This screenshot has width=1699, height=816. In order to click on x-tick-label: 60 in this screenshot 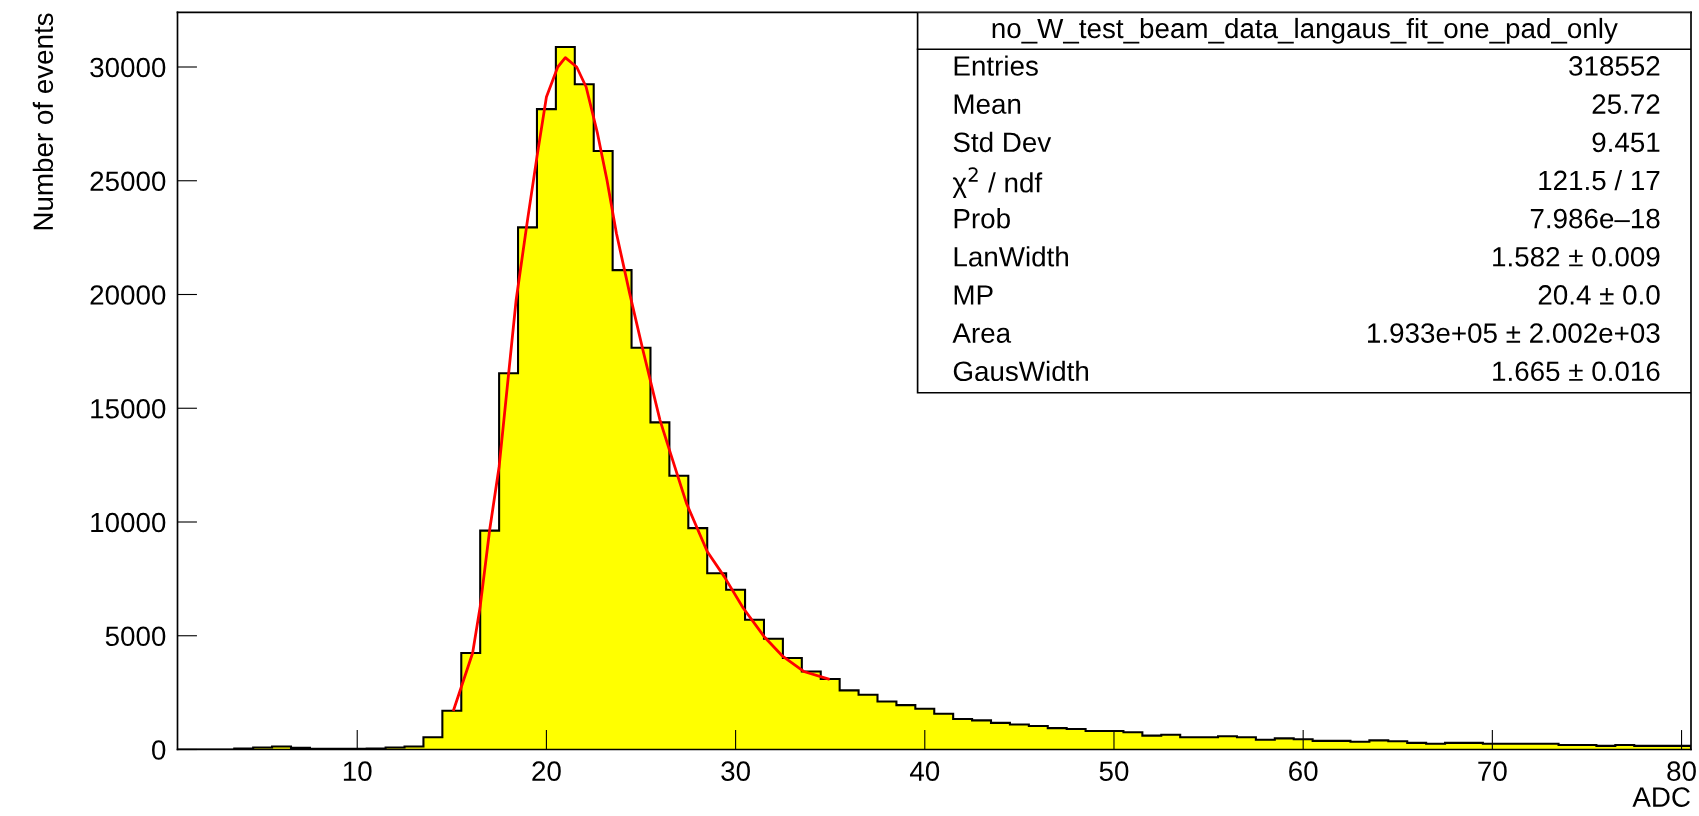, I will do `click(1303, 771)`.